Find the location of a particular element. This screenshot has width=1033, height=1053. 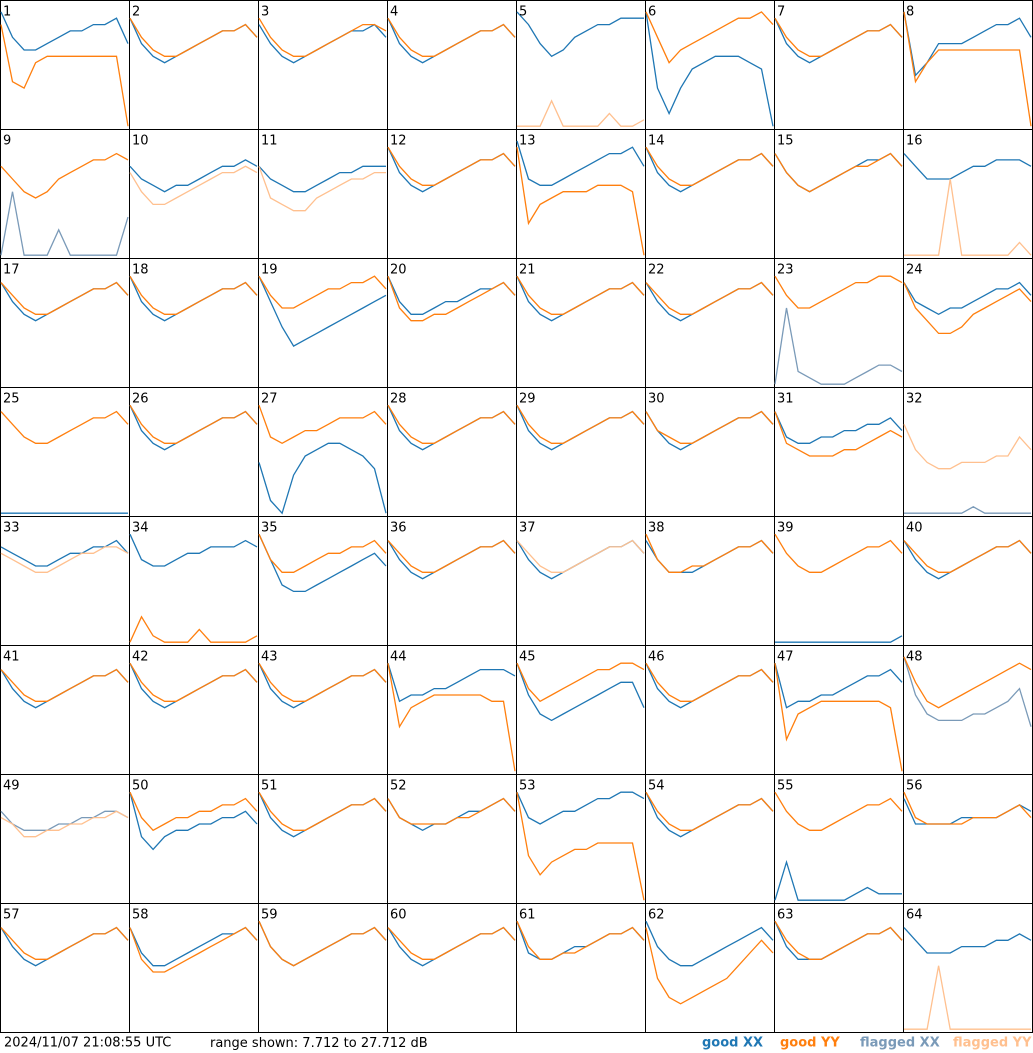

panel-label: 51 is located at coordinates (269, 786).